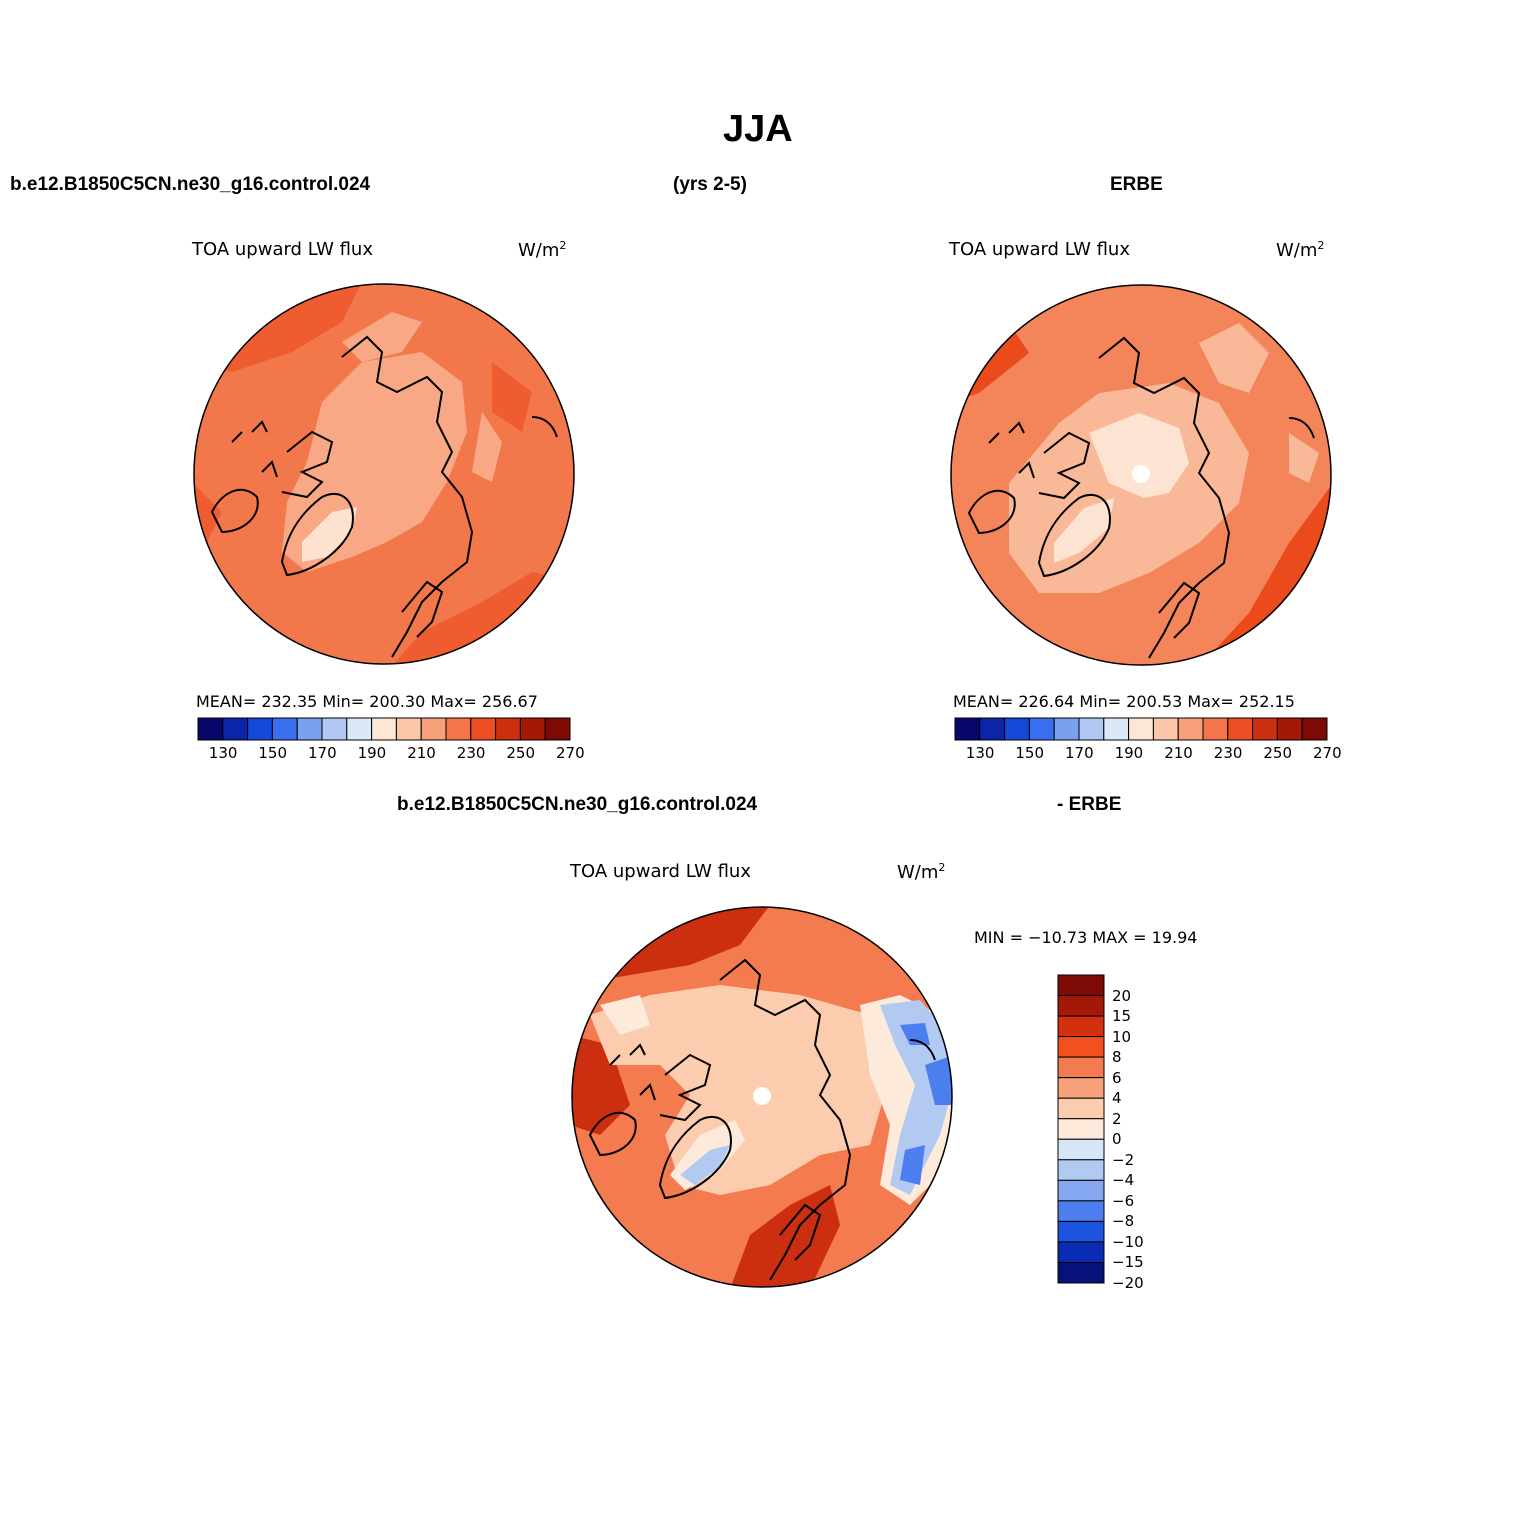 This screenshot has width=1525, height=1525. I want to click on map-fill-pale, so click(776, 1100).